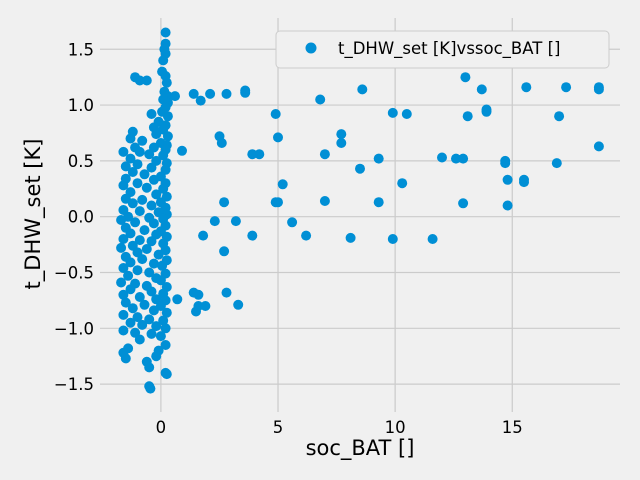  What do you see at coordinates (161, 427) in the screenshot?
I see `x-tick-label: 0` at bounding box center [161, 427].